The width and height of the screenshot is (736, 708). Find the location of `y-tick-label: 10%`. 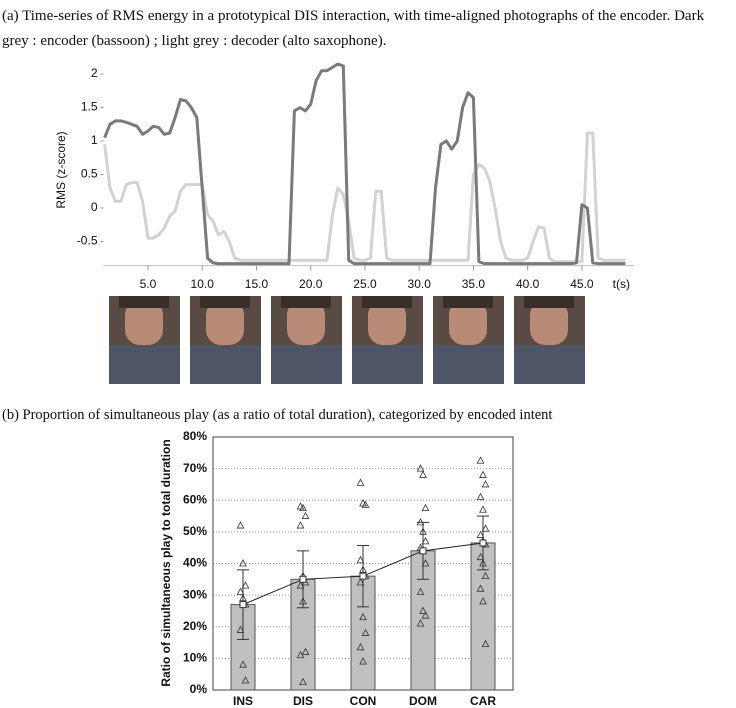

y-tick-label: 10% is located at coordinates (195, 658).